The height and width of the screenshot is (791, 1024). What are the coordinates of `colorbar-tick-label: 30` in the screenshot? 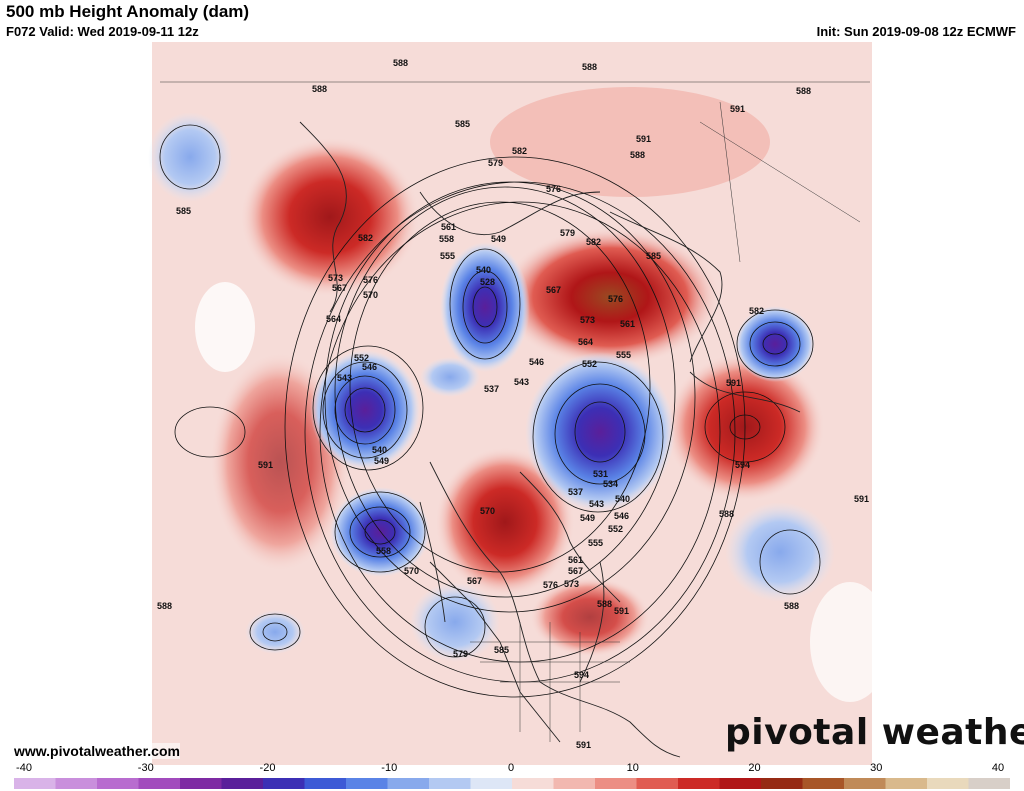 It's located at (876, 768).